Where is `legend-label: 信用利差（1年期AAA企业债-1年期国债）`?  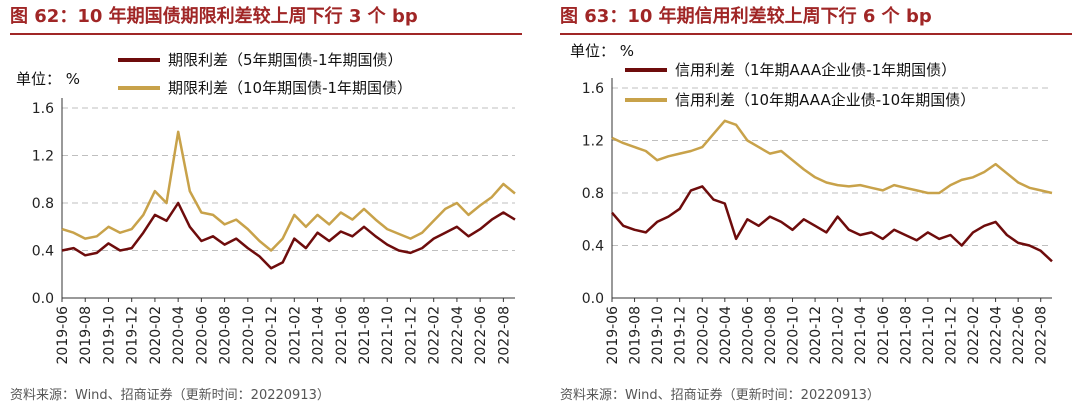 legend-label: 信用利差（1年期AAA企业债-1年期国债） is located at coordinates (815, 70).